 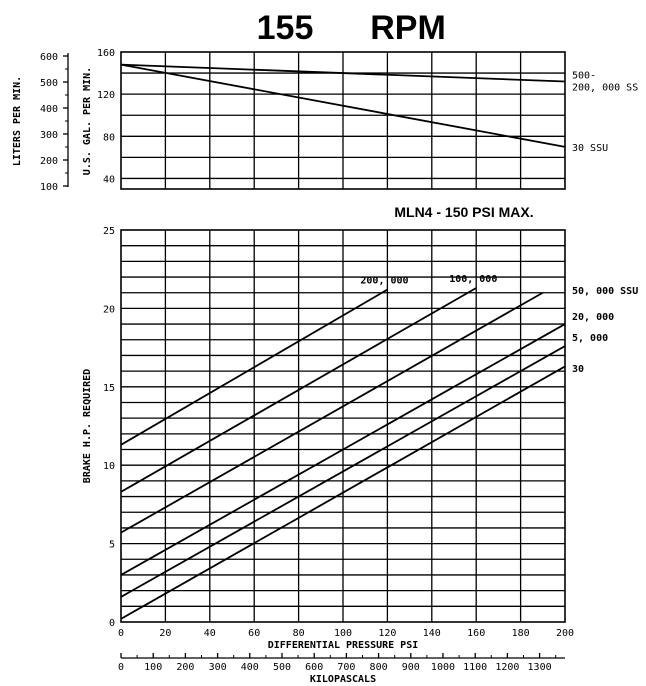 What do you see at coordinates (185, 667) in the screenshot?
I see `kilopascal-tick-label: 200` at bounding box center [185, 667].